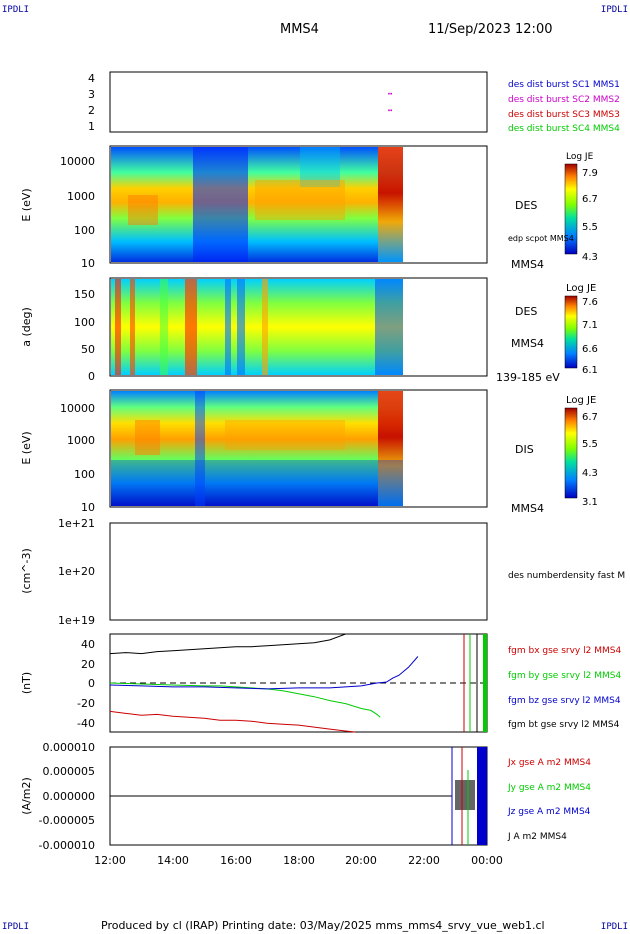 This screenshot has height=934, width=630. I want to click on p5-ytick-2: 1e+19, so click(76, 620).